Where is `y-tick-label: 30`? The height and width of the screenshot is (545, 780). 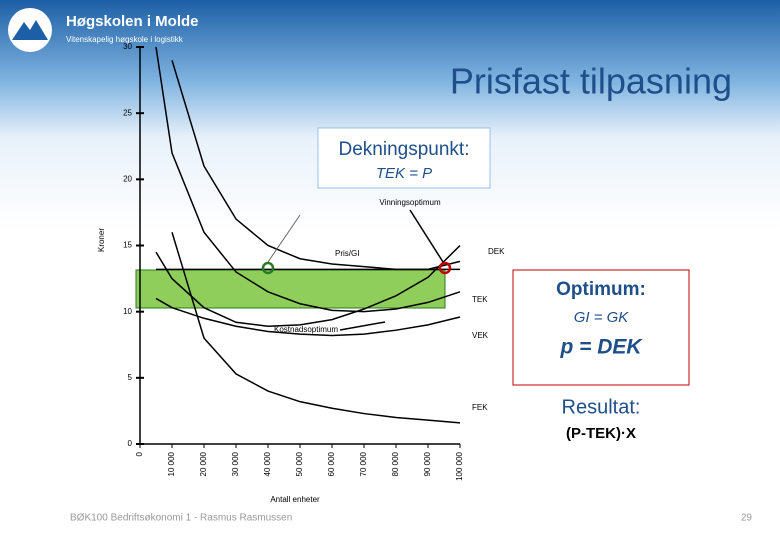 y-tick-label: 30 is located at coordinates (127, 46).